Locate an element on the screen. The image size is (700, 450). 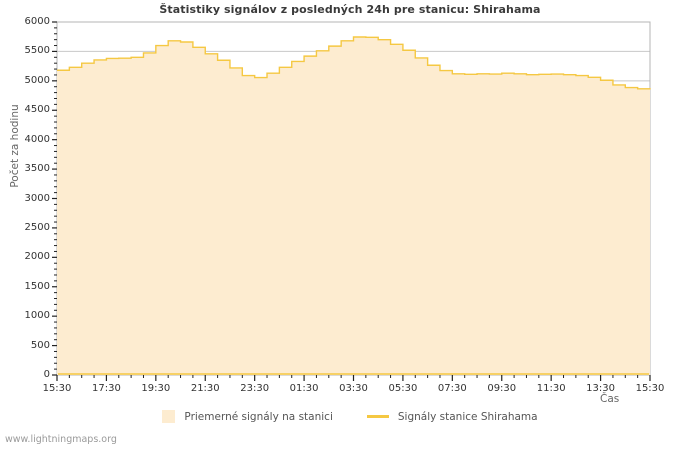
y-axis-tick-label: 4500 is located at coordinates (37, 110).